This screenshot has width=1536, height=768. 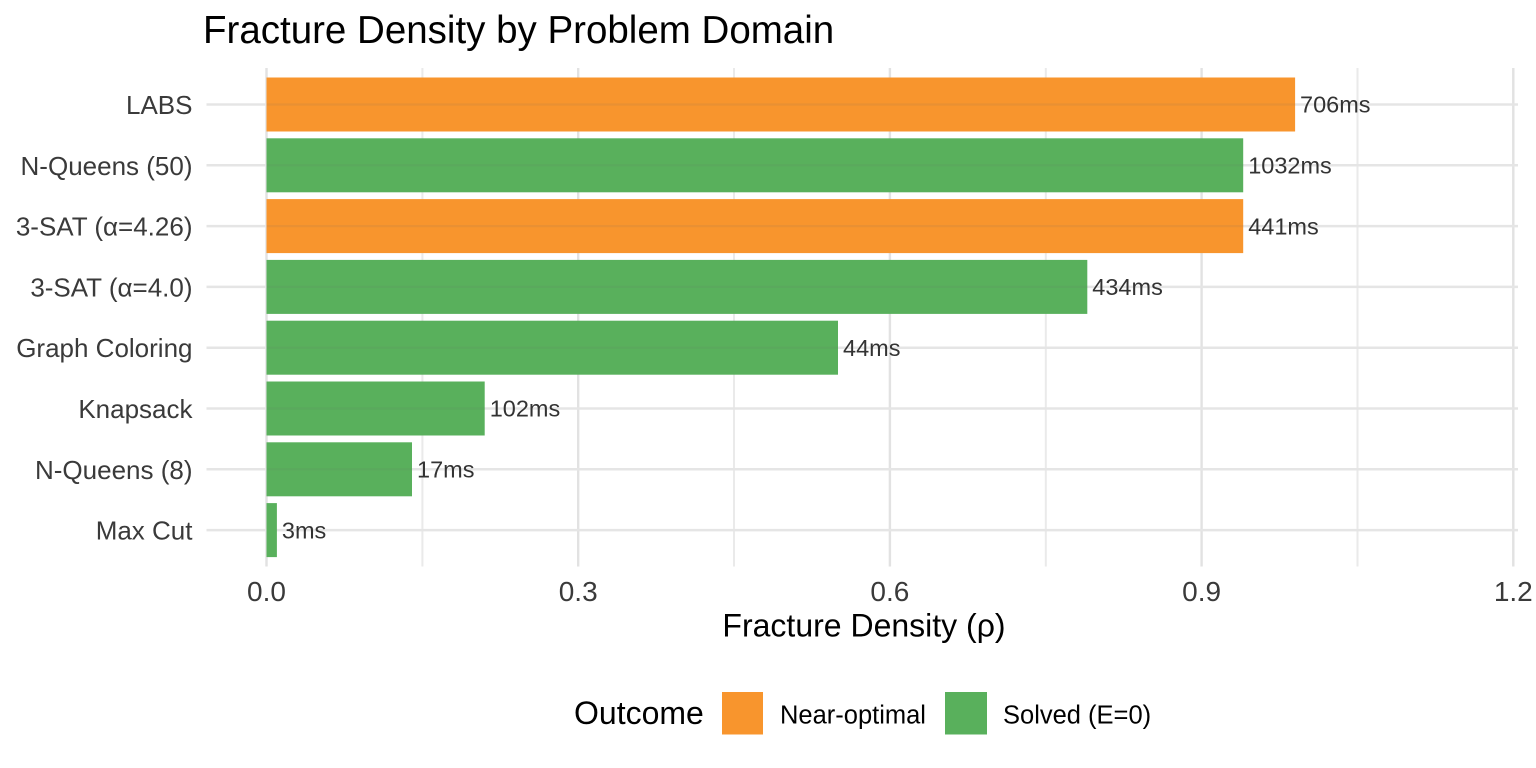 I want to click on svg-text: 17ms, so click(x=445, y=470).